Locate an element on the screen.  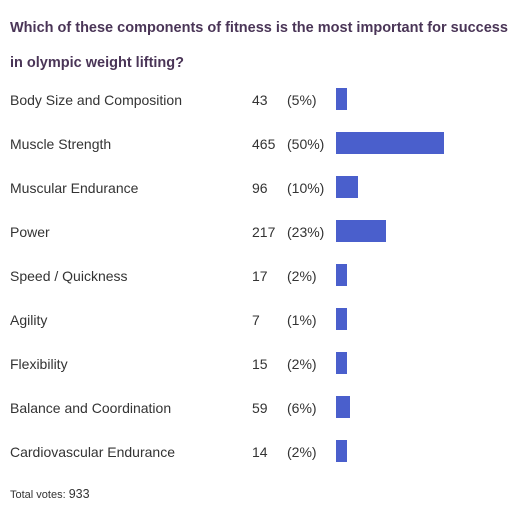
poll-row: Body Size and Composition 43 (5%) is located at coordinates (261, 100).